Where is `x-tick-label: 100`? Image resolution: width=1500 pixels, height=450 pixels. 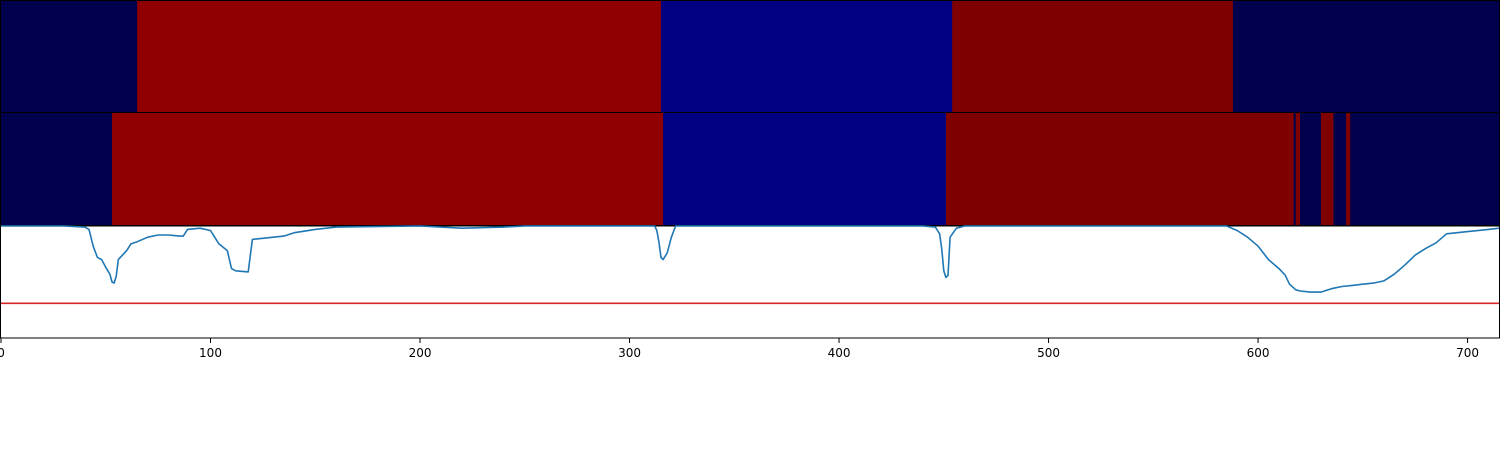
x-tick-label: 100 is located at coordinates (210, 353).